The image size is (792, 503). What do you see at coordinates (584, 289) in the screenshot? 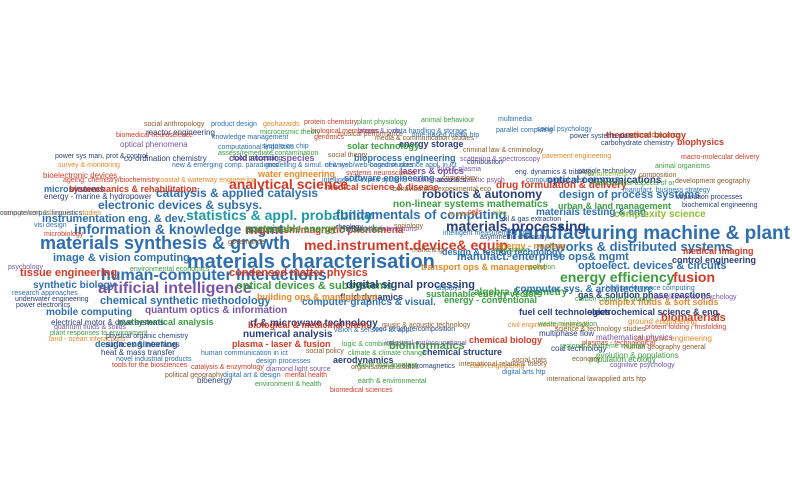
I see `word-computer-sys-architecture: computer sys. & architecture` at bounding box center [584, 289].